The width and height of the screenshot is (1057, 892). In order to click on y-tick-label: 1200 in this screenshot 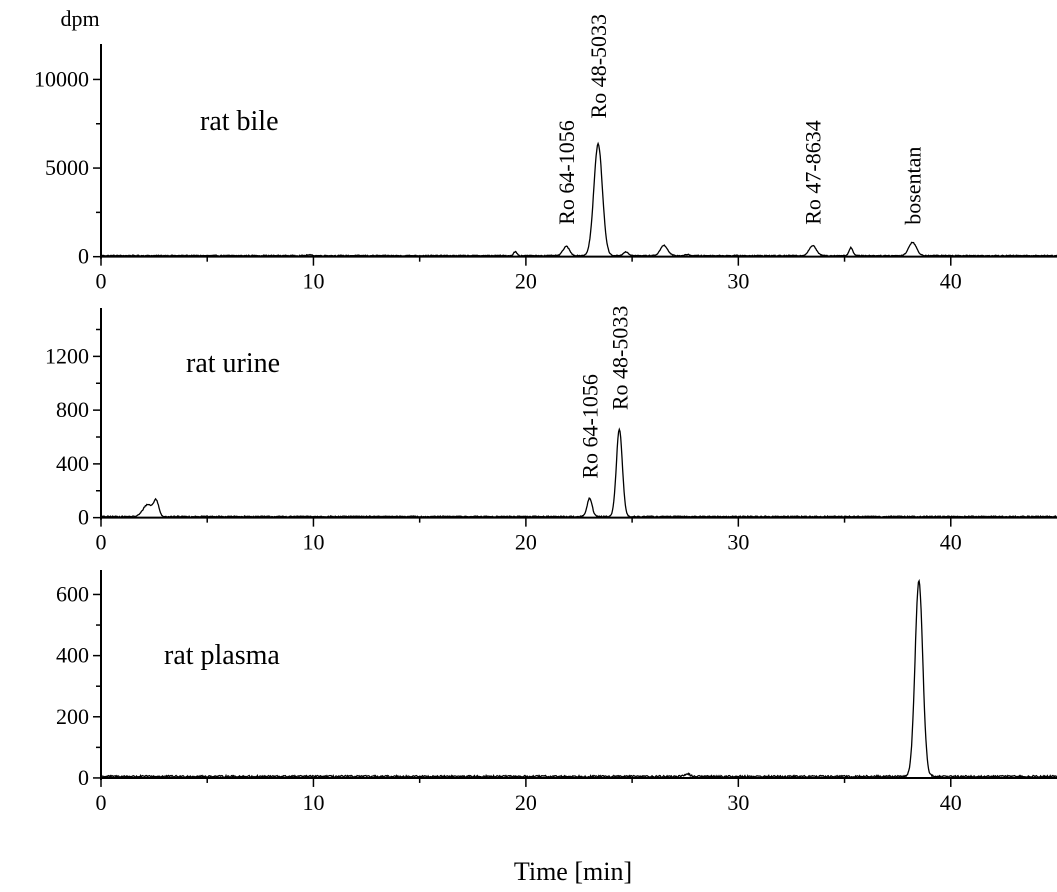, I will do `click(67, 355)`.